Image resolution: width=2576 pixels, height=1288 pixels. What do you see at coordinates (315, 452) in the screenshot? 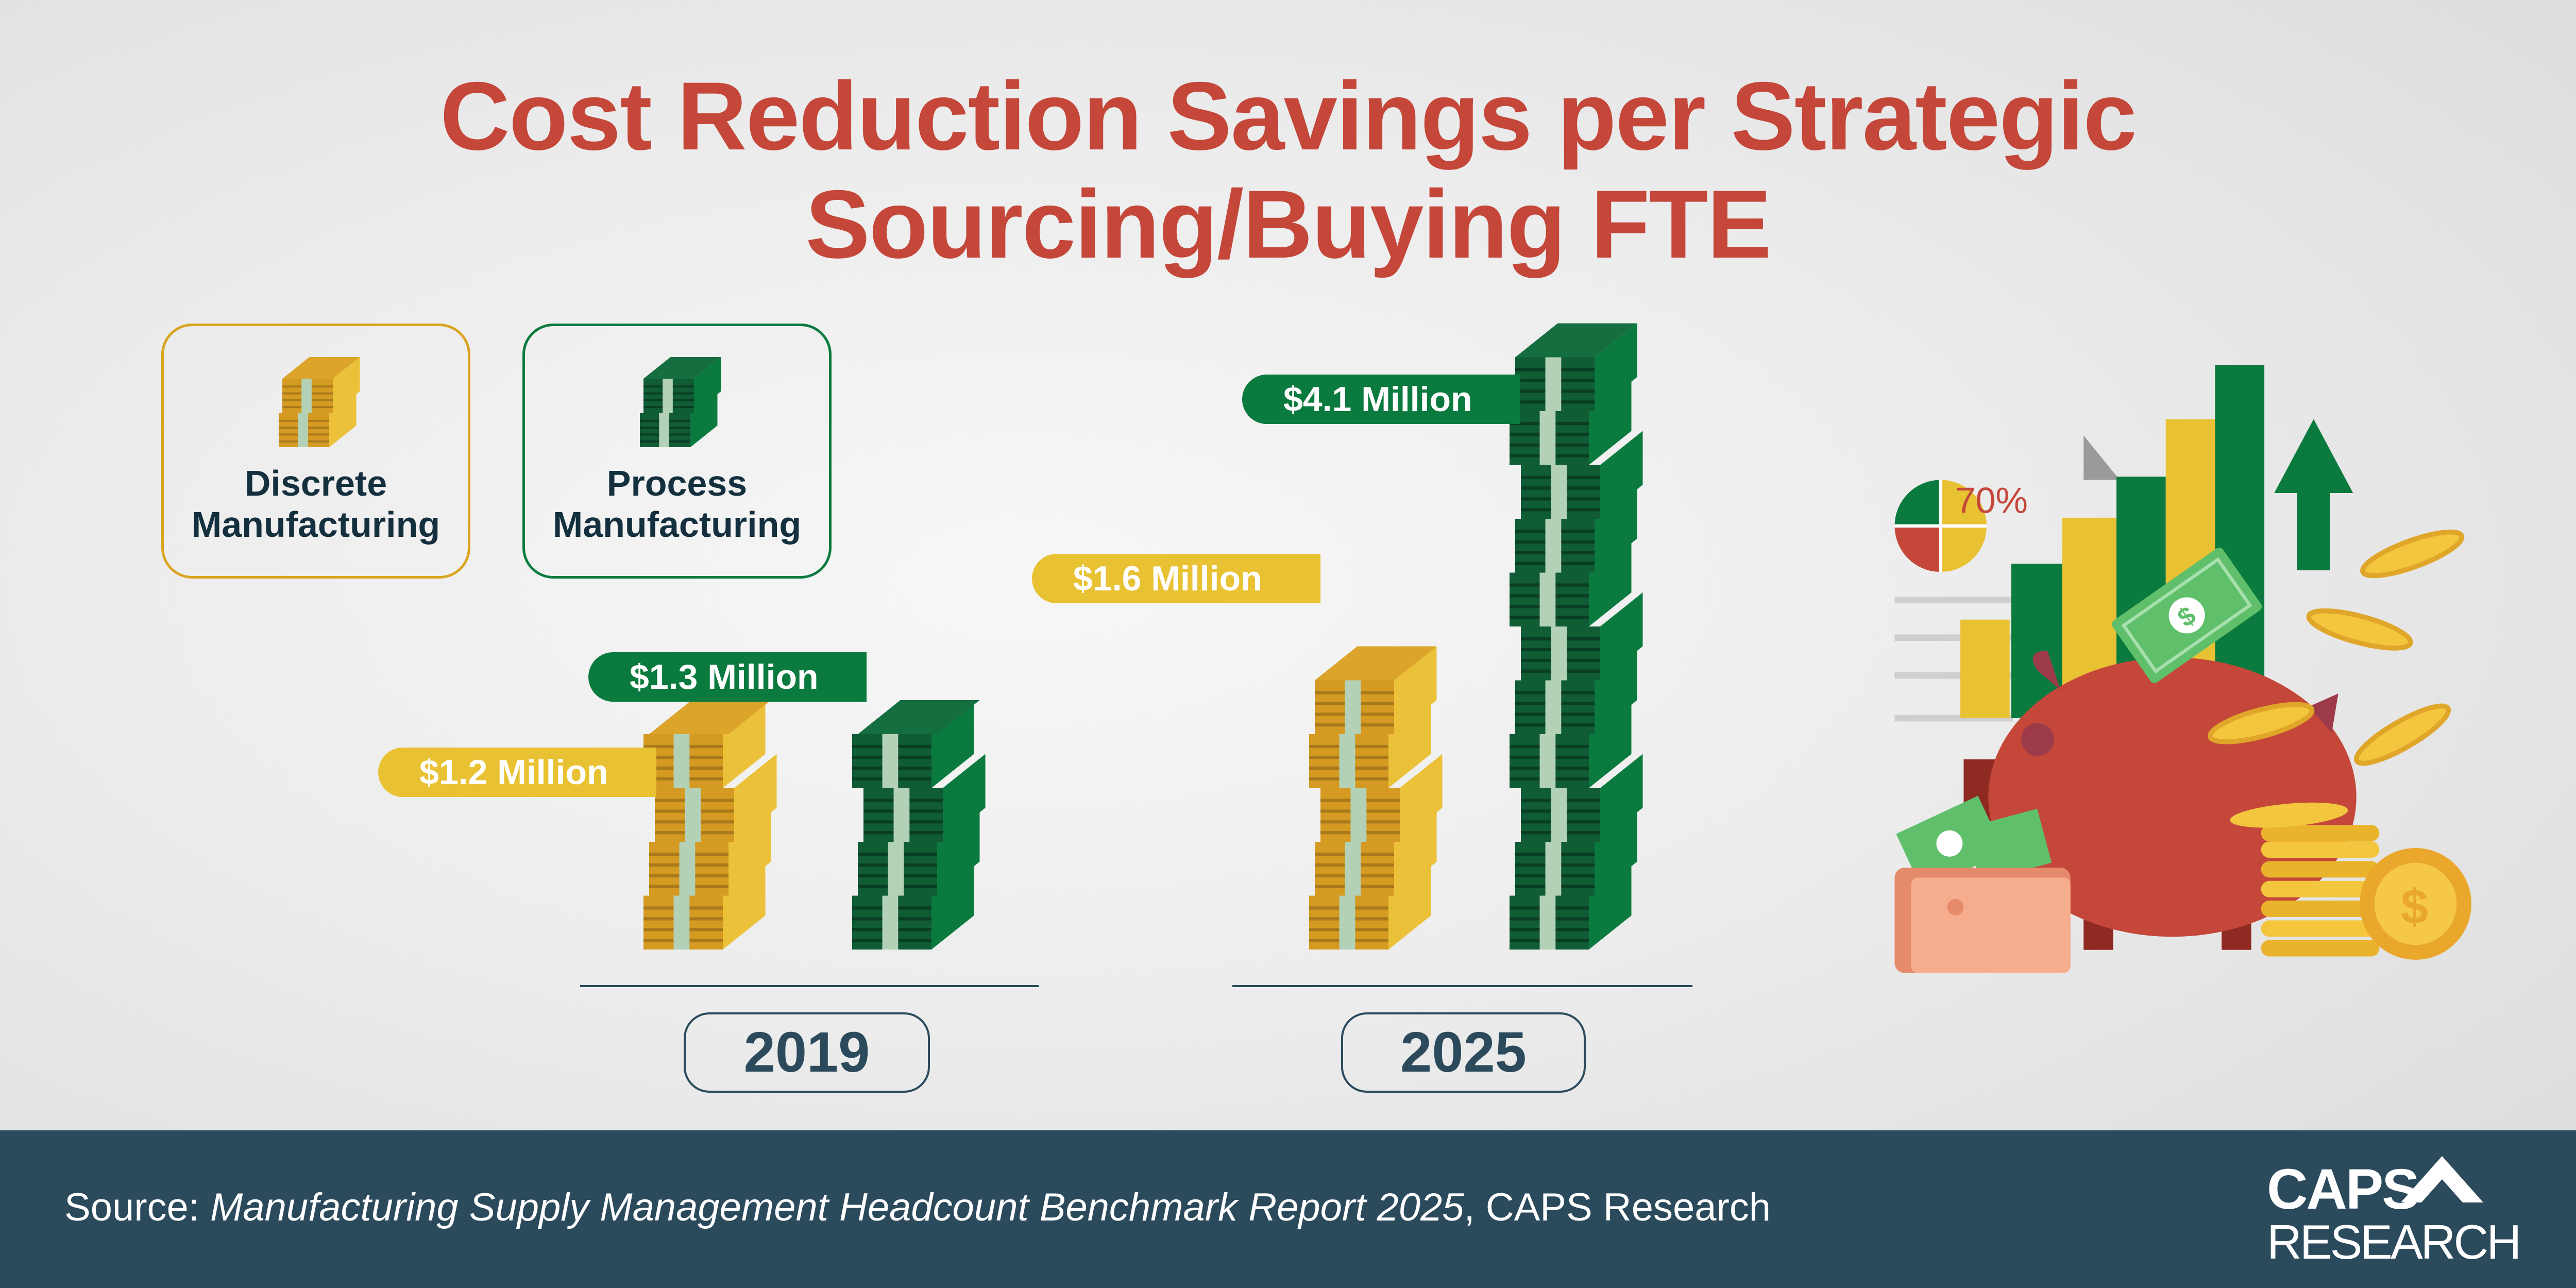
I see `legend-discrete: Discrete Manufacturing` at bounding box center [315, 452].